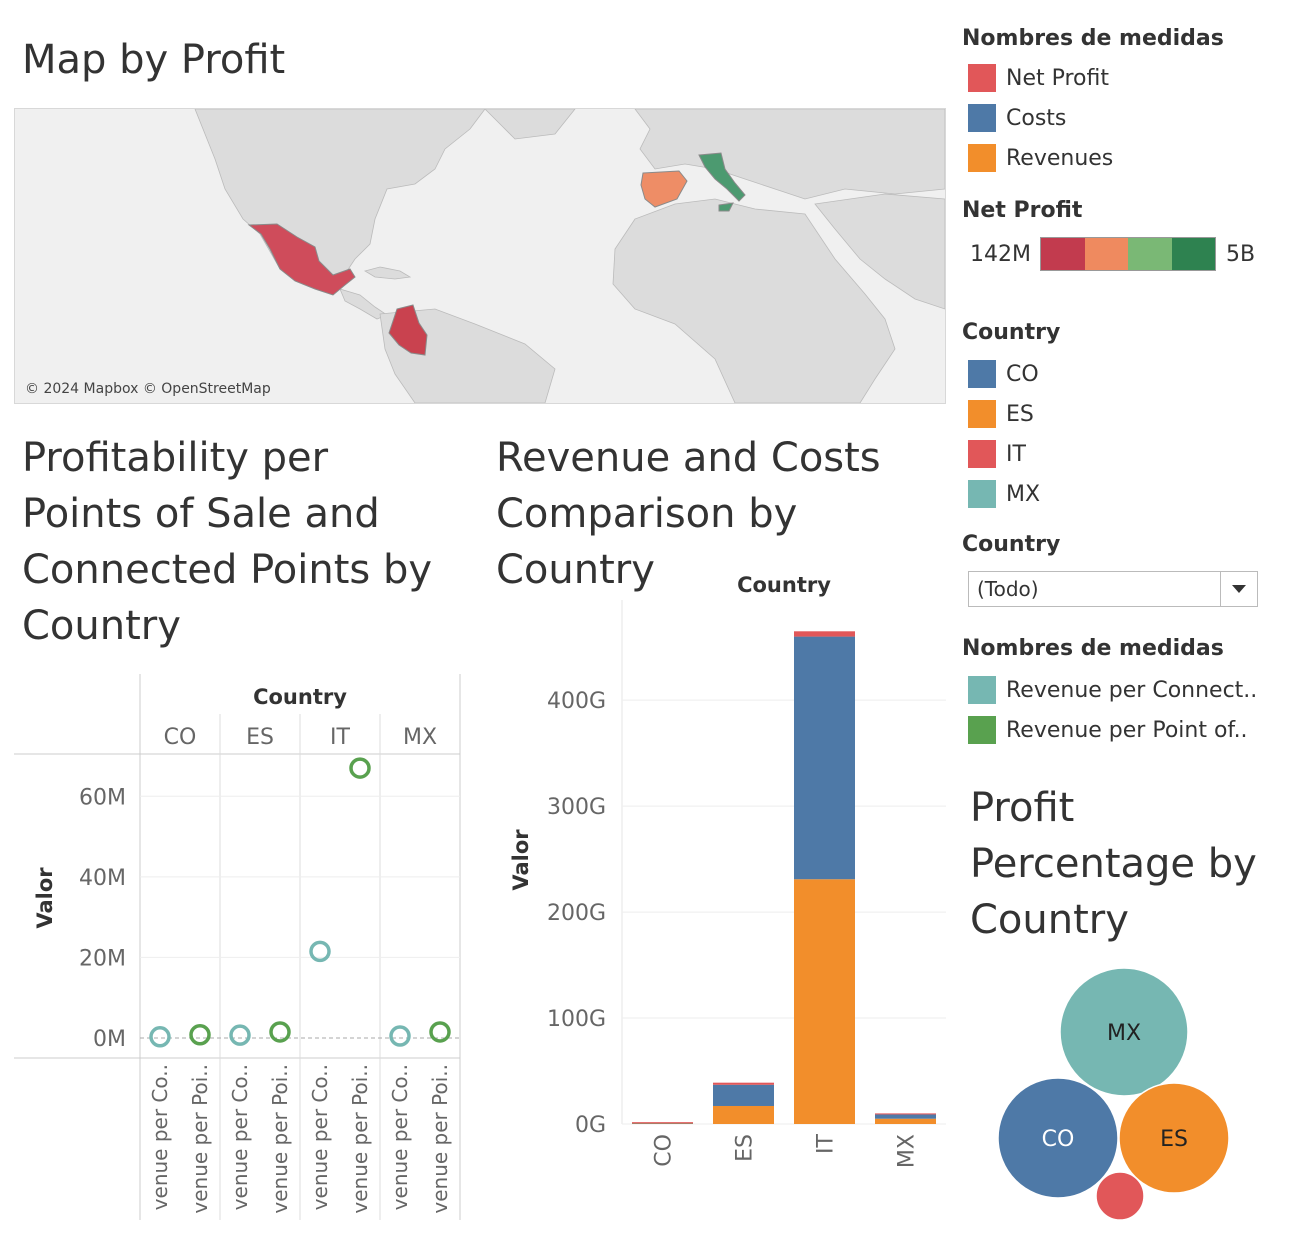 This screenshot has height=1236, width=1290. Describe the element at coordinates (1124, 1032) in the screenshot. I see `bubble-mx` at that location.